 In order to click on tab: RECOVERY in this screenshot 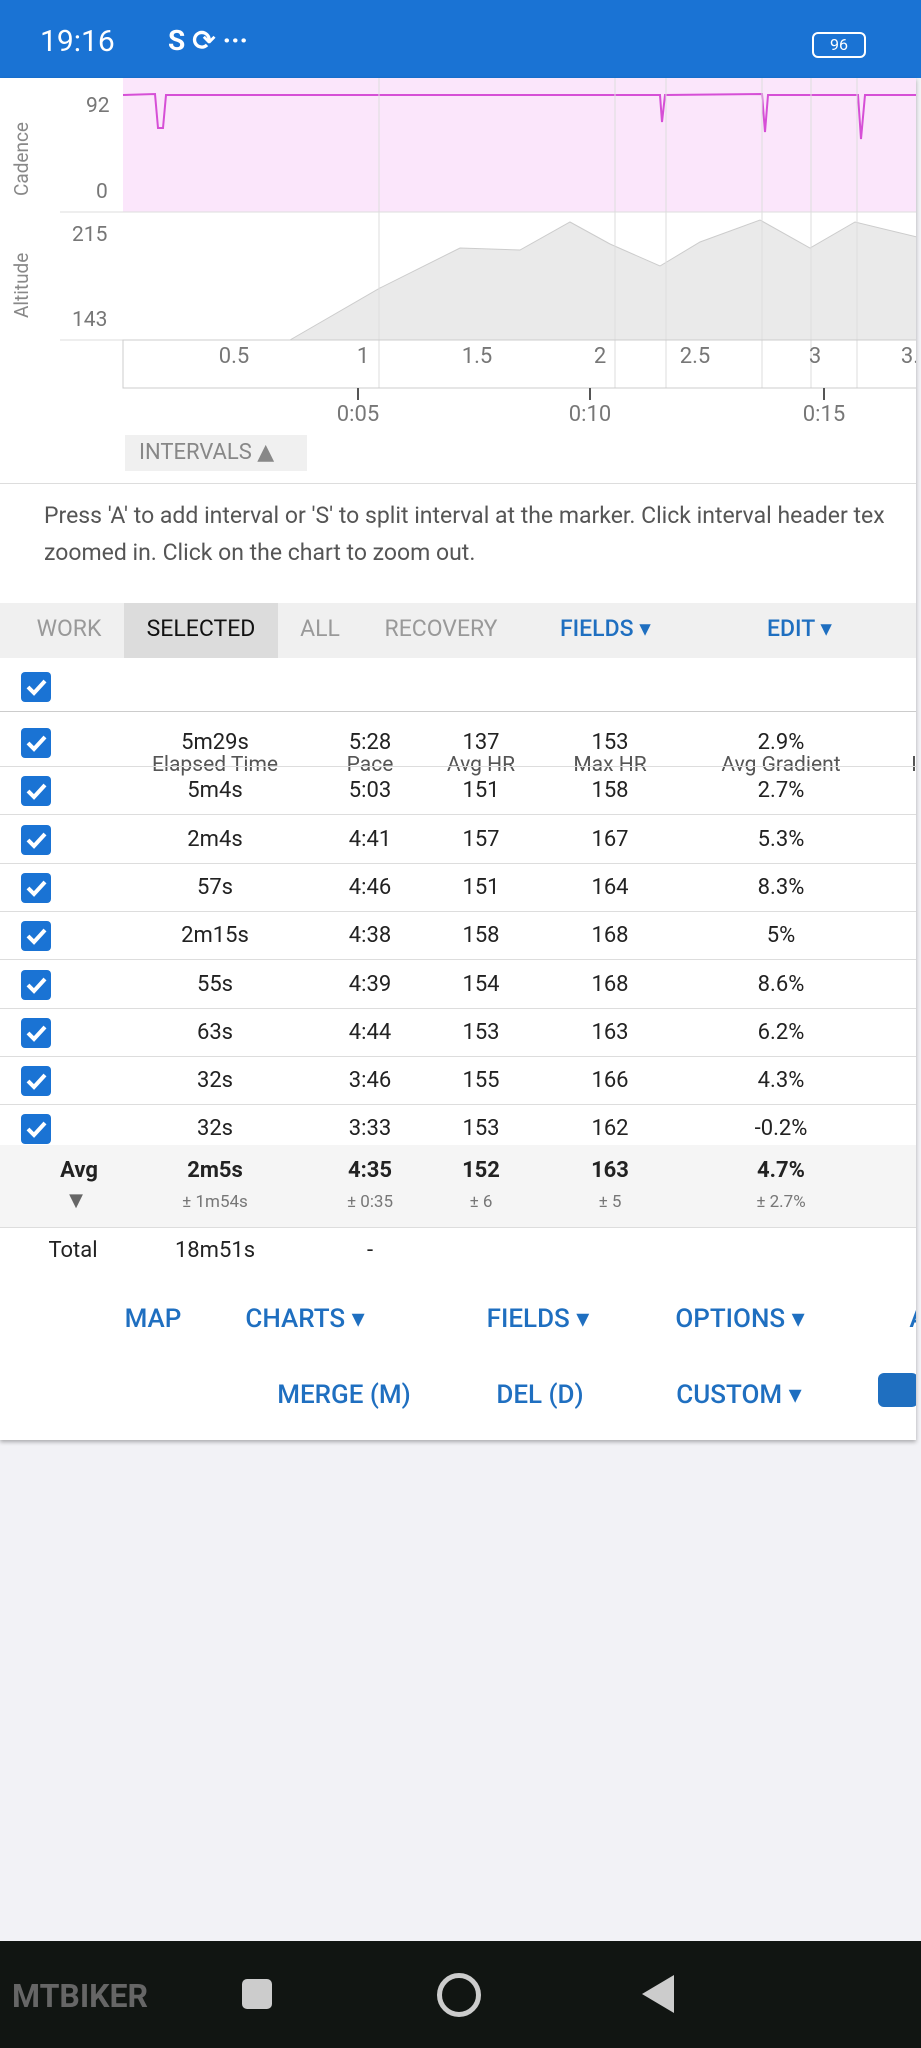, I will do `click(441, 628)`.